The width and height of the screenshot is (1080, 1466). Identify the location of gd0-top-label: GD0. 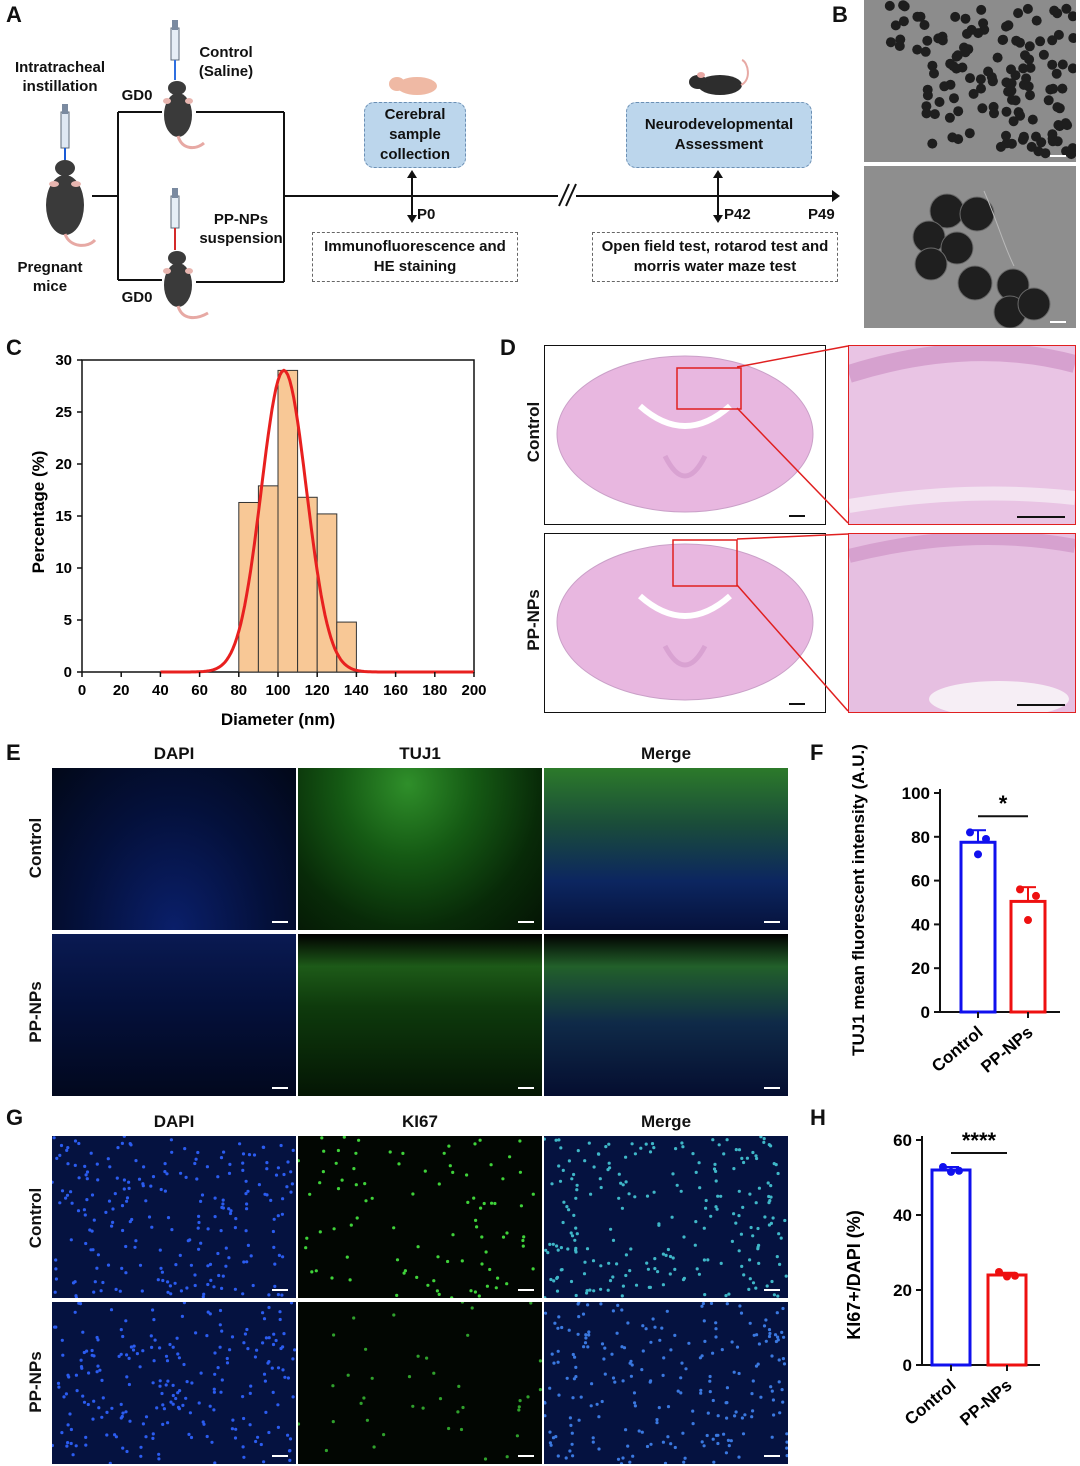
(137, 95).